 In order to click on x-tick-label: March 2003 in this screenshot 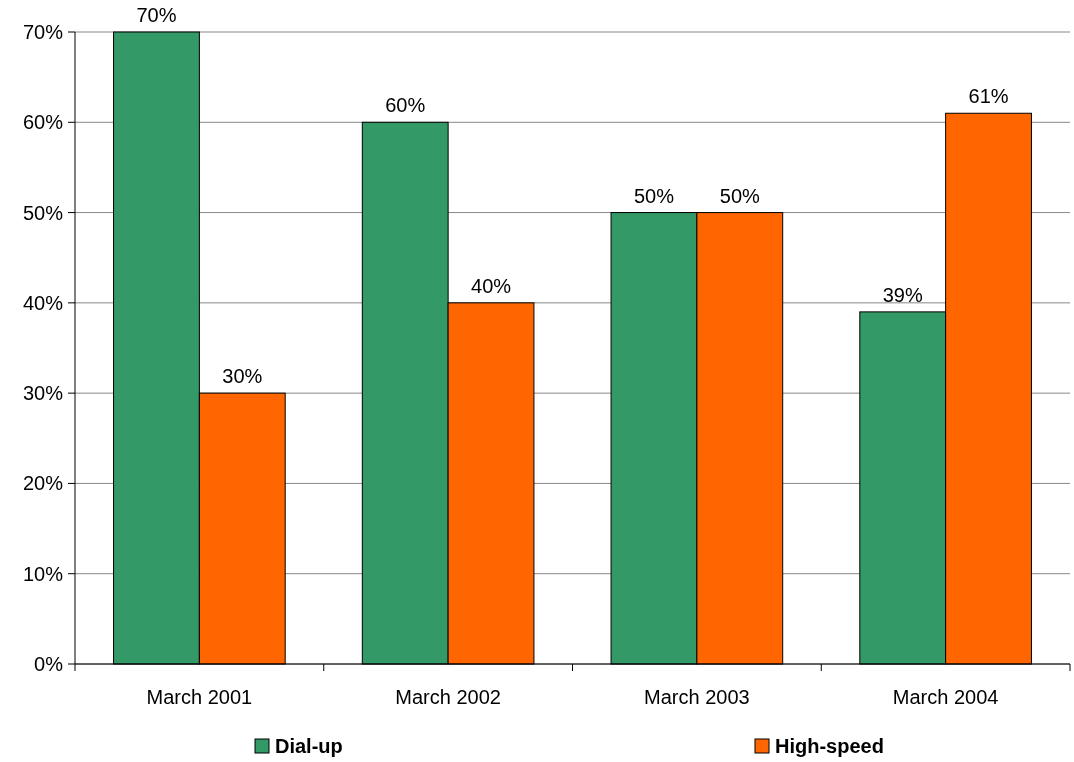, I will do `click(697, 697)`.